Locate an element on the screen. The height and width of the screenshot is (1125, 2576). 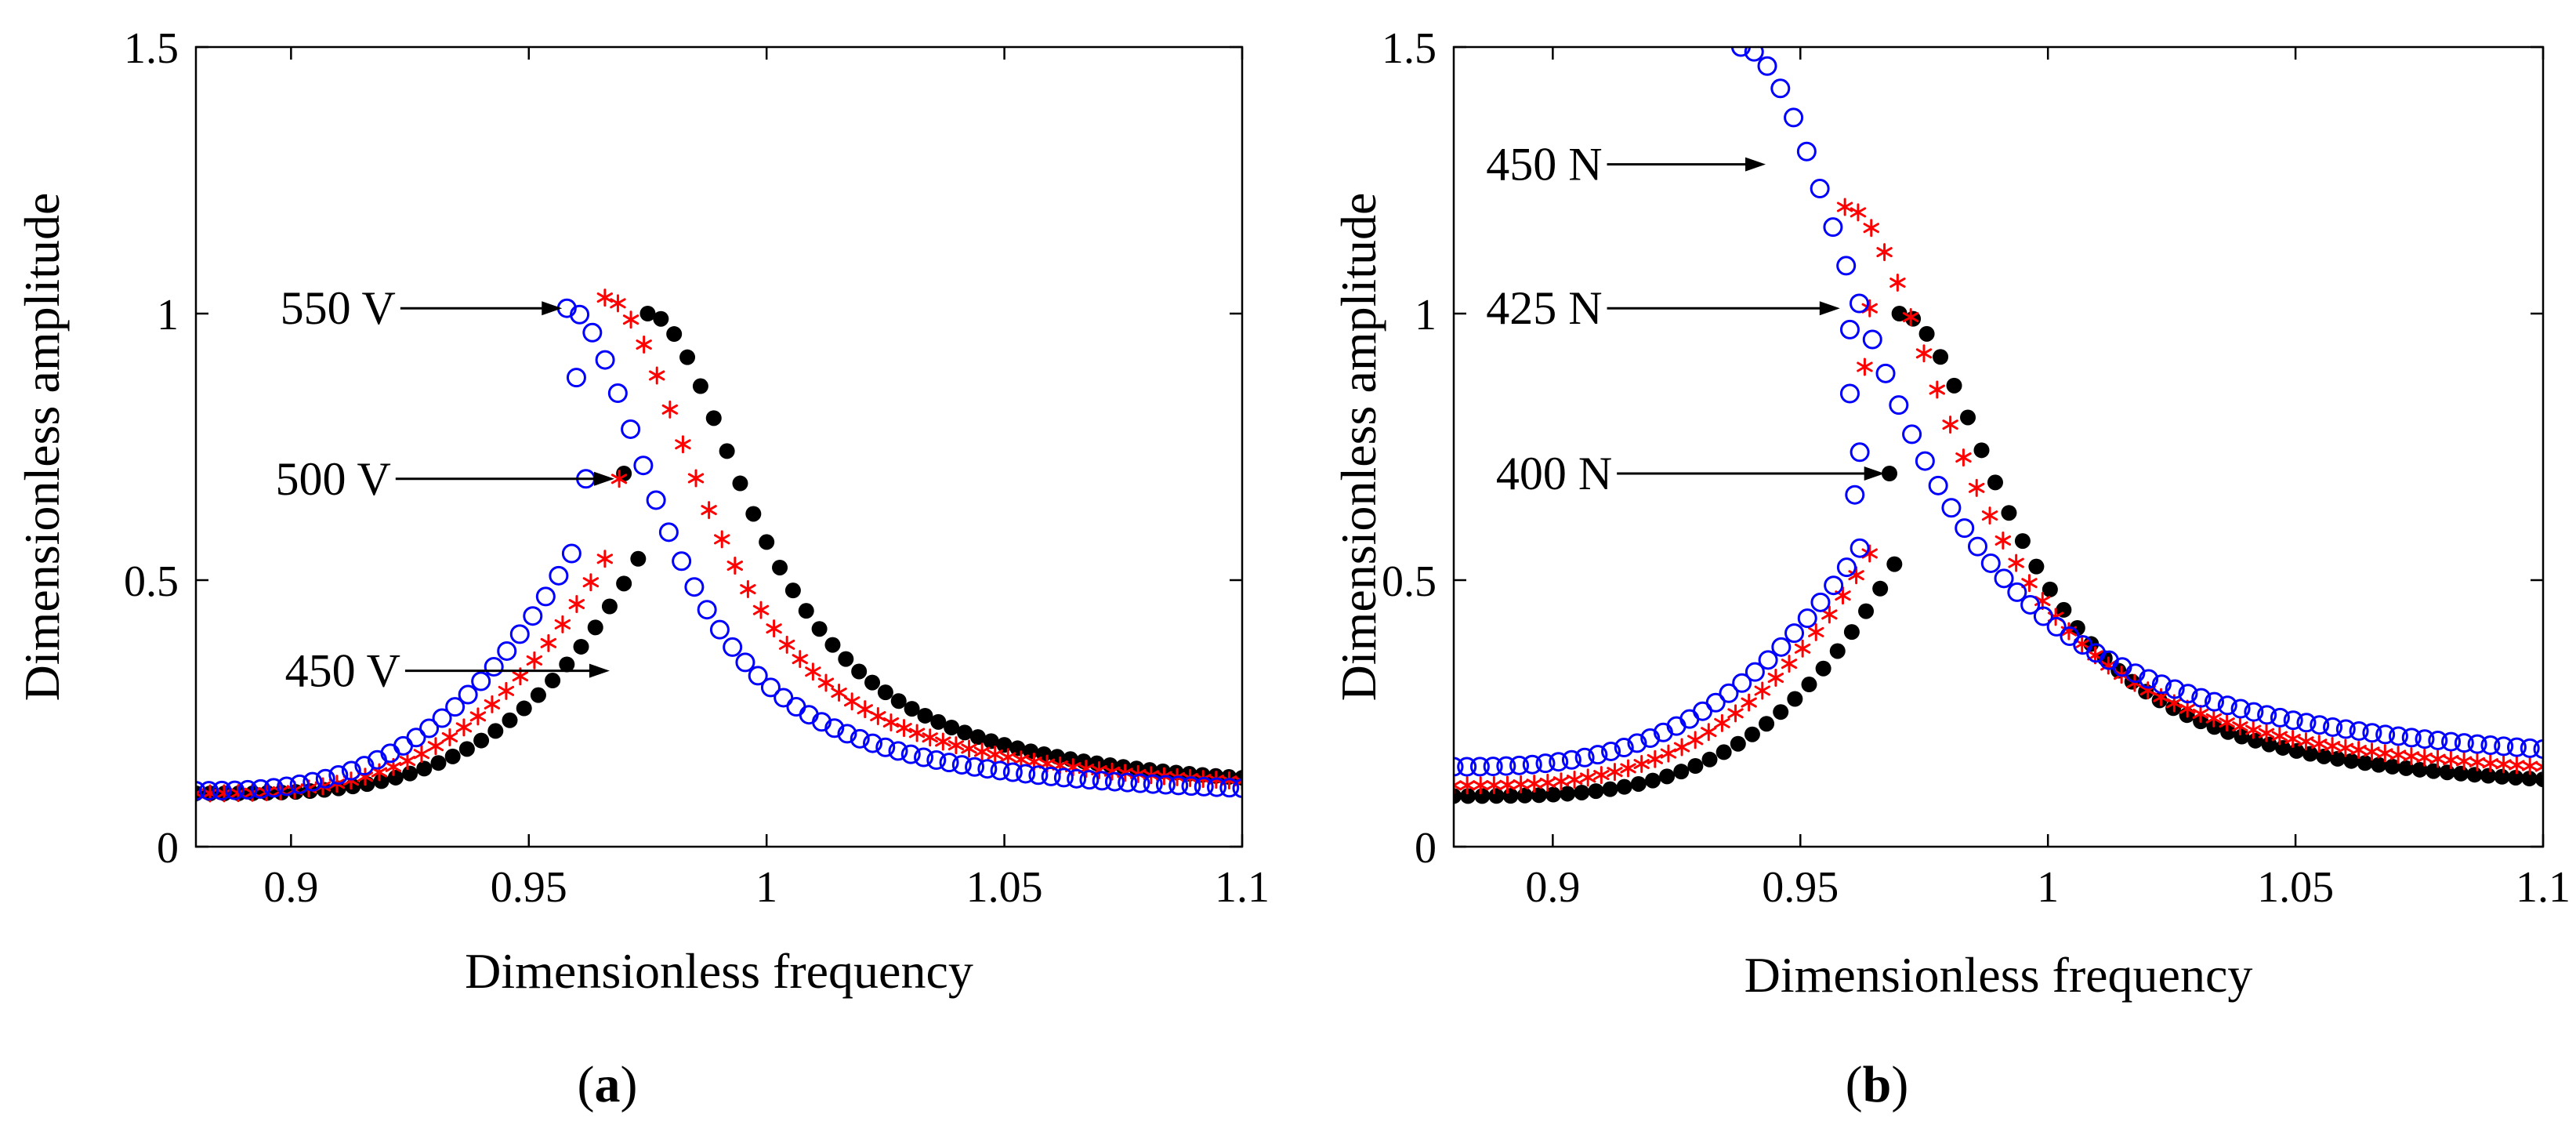
annotation-label: 450 N is located at coordinates (1544, 165).